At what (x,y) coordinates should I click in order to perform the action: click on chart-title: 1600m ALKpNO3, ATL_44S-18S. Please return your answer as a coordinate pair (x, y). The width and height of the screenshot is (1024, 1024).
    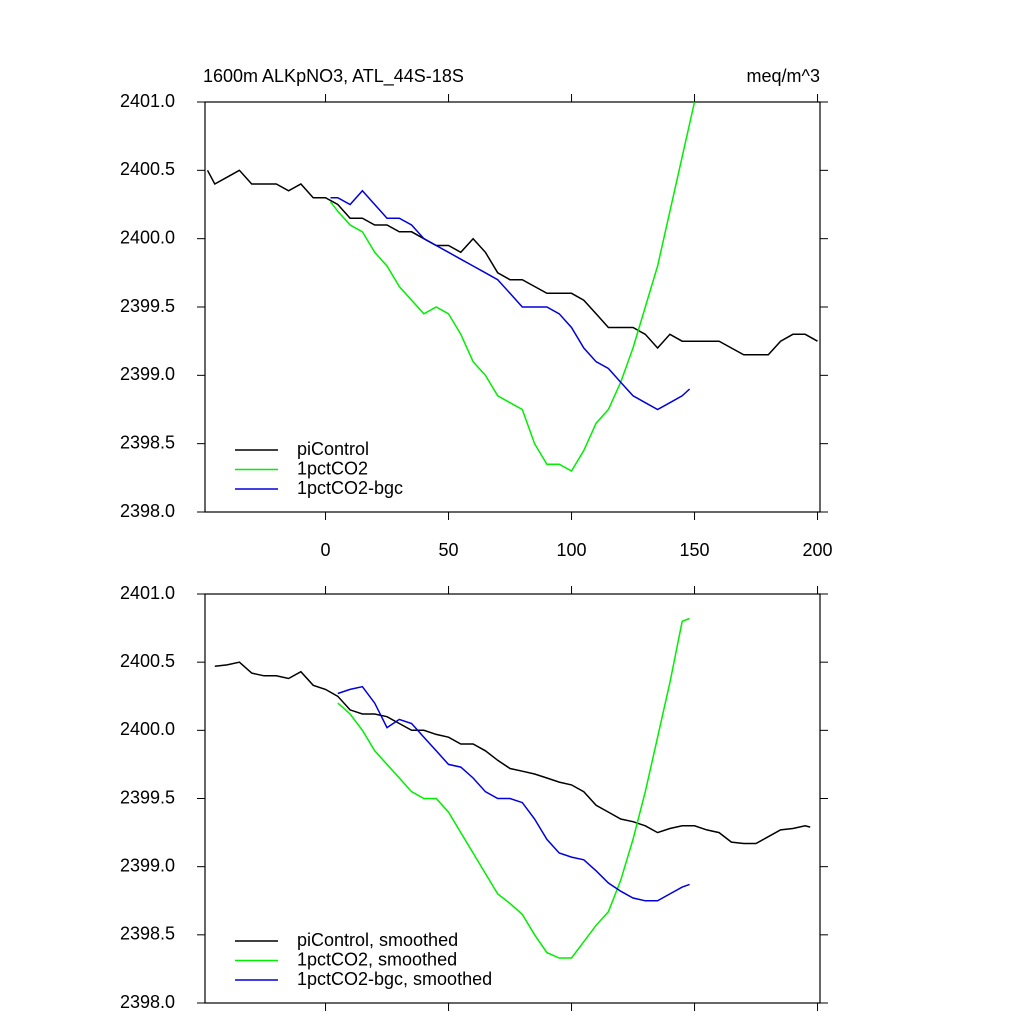
    Looking at the image, I should click on (333, 76).